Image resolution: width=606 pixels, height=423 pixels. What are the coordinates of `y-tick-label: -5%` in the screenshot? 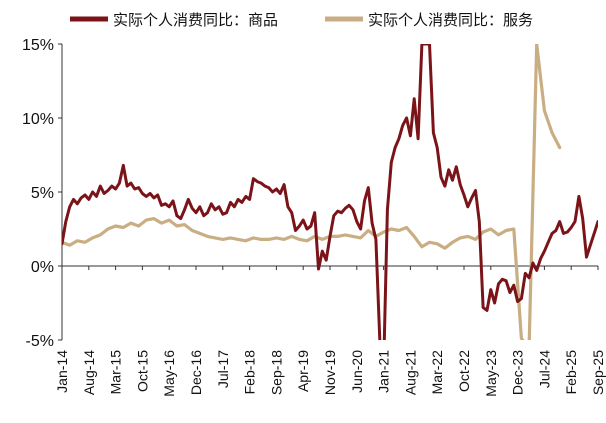 It's located at (40, 341).